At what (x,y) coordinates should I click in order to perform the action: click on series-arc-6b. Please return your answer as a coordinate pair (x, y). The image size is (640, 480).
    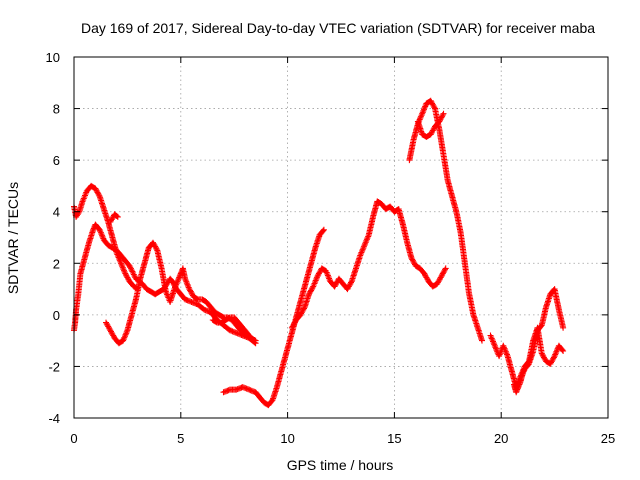
    Looking at the image, I should click on (430, 125).